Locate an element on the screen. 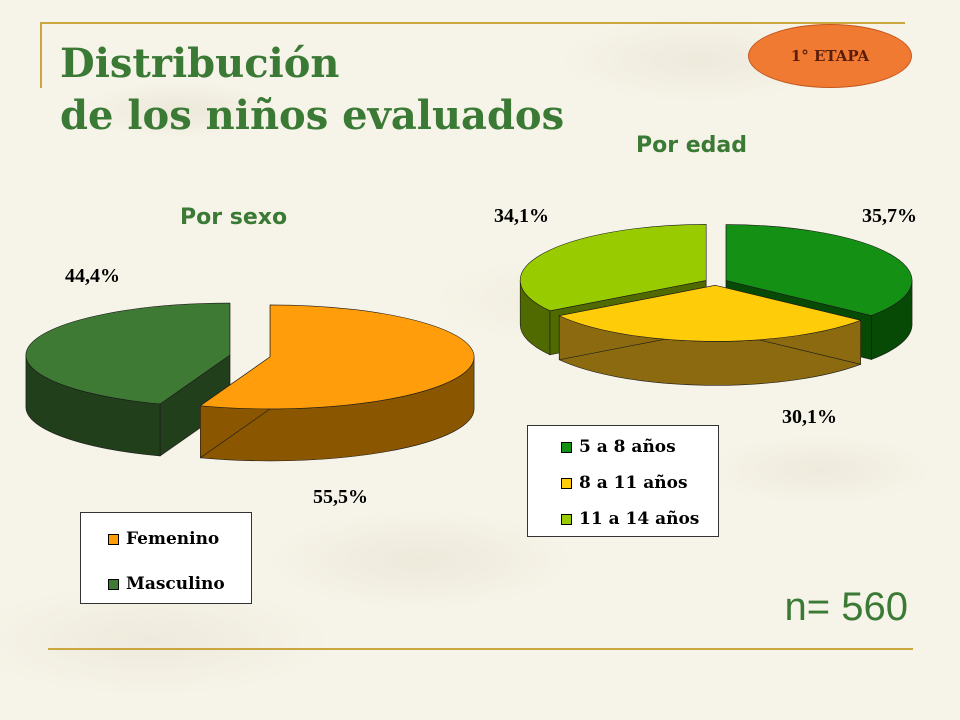  legend-label-8-11: 8 a 11 años is located at coordinates (633, 483).